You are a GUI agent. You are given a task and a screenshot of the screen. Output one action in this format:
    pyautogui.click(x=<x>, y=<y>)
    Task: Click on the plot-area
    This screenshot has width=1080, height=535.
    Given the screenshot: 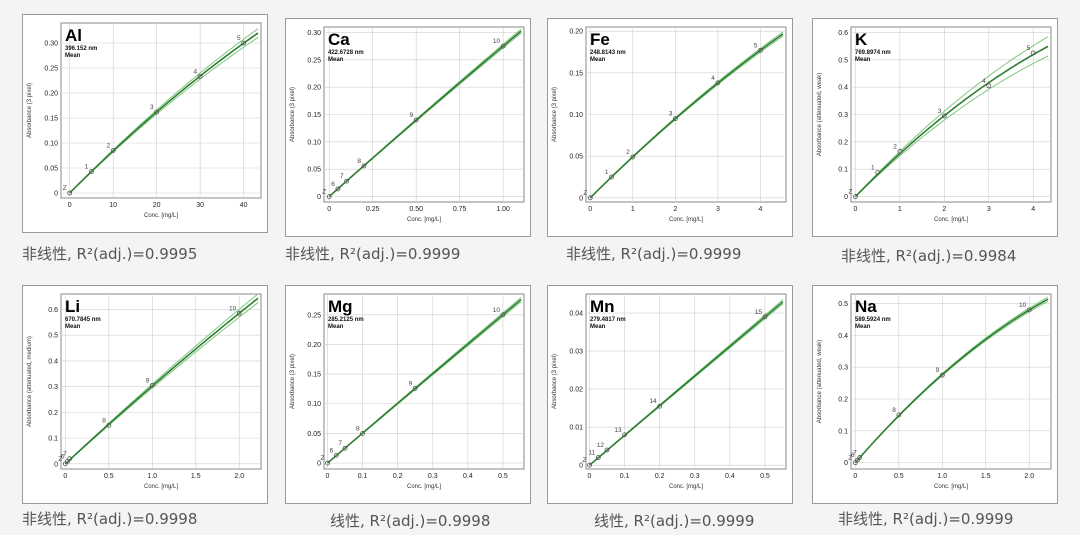 What is the action you would take?
    pyautogui.click(x=951, y=381)
    